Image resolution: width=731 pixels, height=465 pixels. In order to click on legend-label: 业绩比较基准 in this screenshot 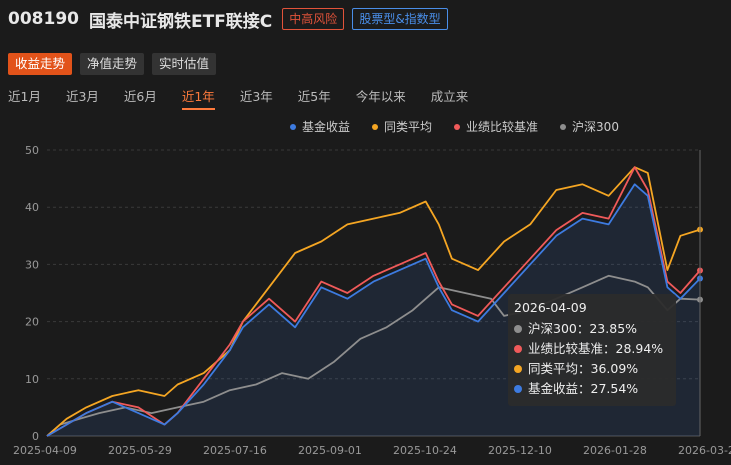, I will do `click(502, 127)`.